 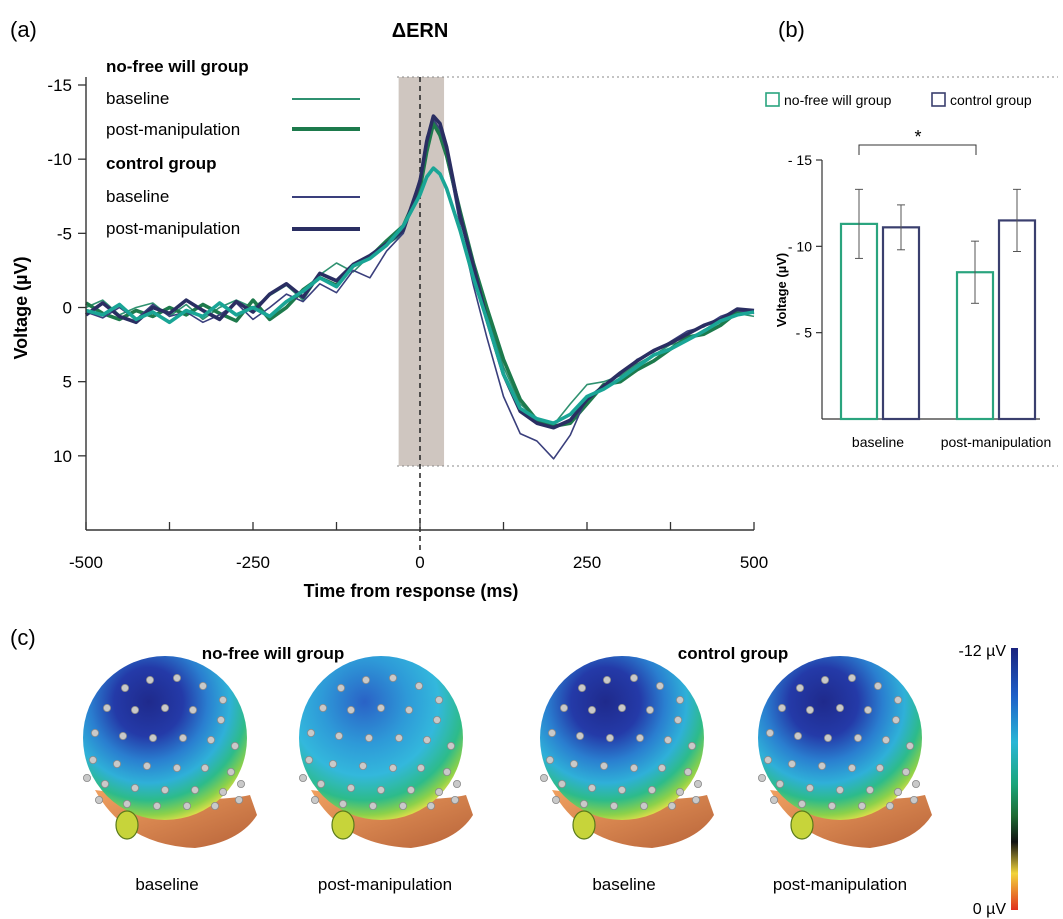 I want to click on topo-group-label-control: control group, so click(x=733, y=653).